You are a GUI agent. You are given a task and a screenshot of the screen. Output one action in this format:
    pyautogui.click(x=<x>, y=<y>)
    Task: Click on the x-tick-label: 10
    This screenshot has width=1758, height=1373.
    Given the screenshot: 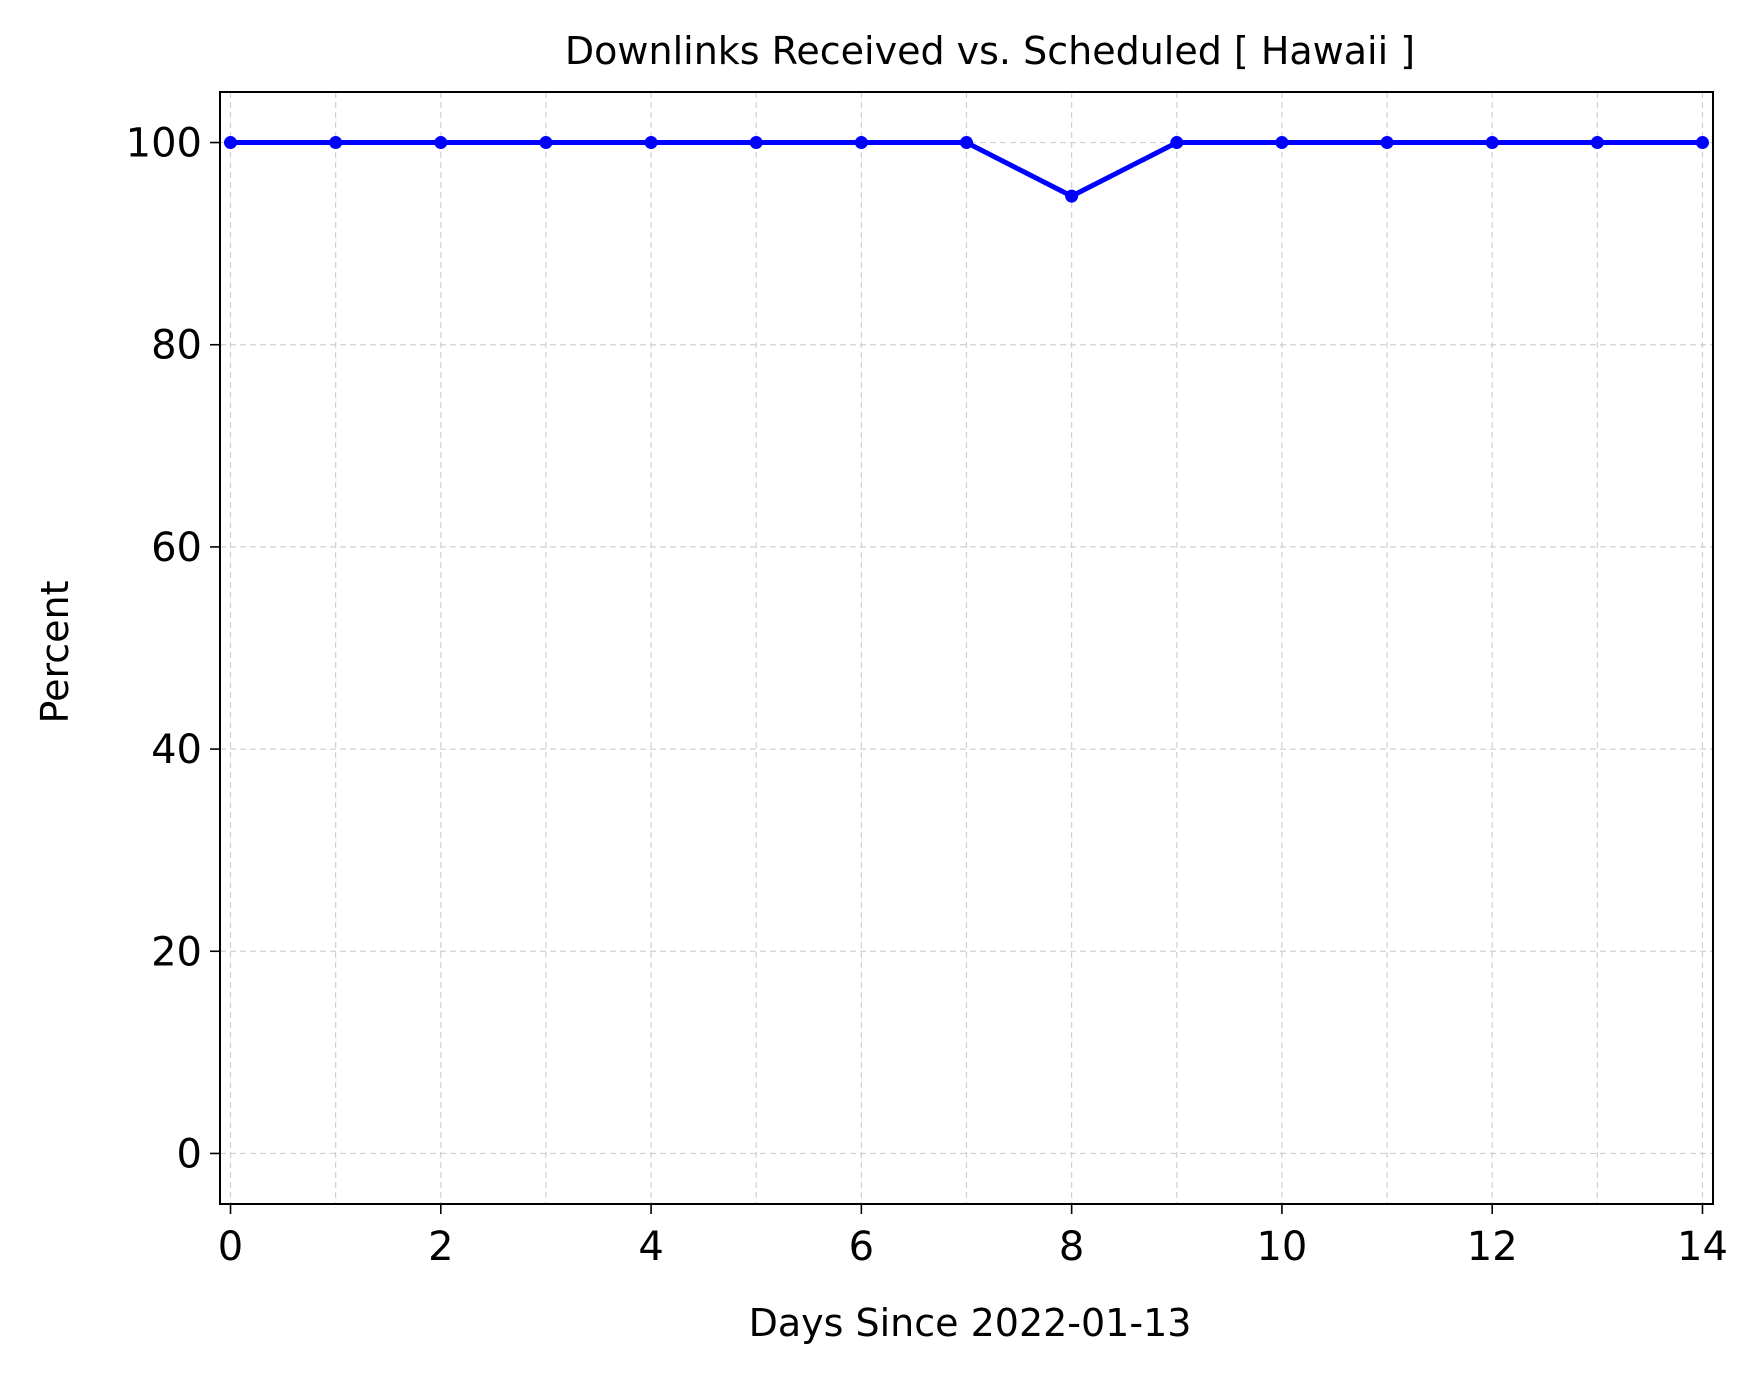 What is the action you would take?
    pyautogui.click(x=1281, y=1247)
    